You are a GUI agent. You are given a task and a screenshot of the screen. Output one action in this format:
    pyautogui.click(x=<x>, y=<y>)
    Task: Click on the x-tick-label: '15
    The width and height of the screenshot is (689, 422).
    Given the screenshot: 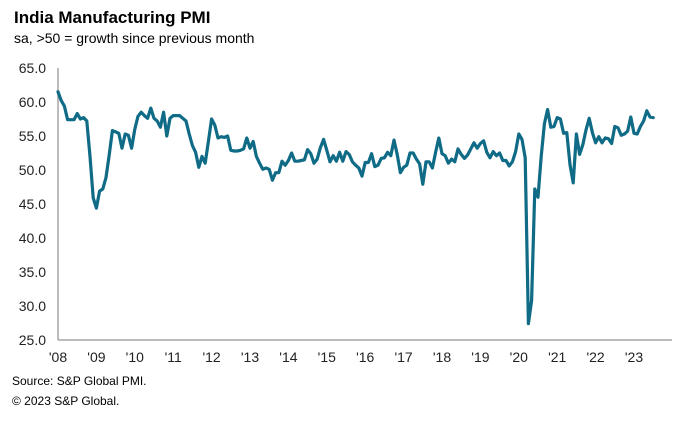 What is the action you would take?
    pyautogui.click(x=327, y=357)
    